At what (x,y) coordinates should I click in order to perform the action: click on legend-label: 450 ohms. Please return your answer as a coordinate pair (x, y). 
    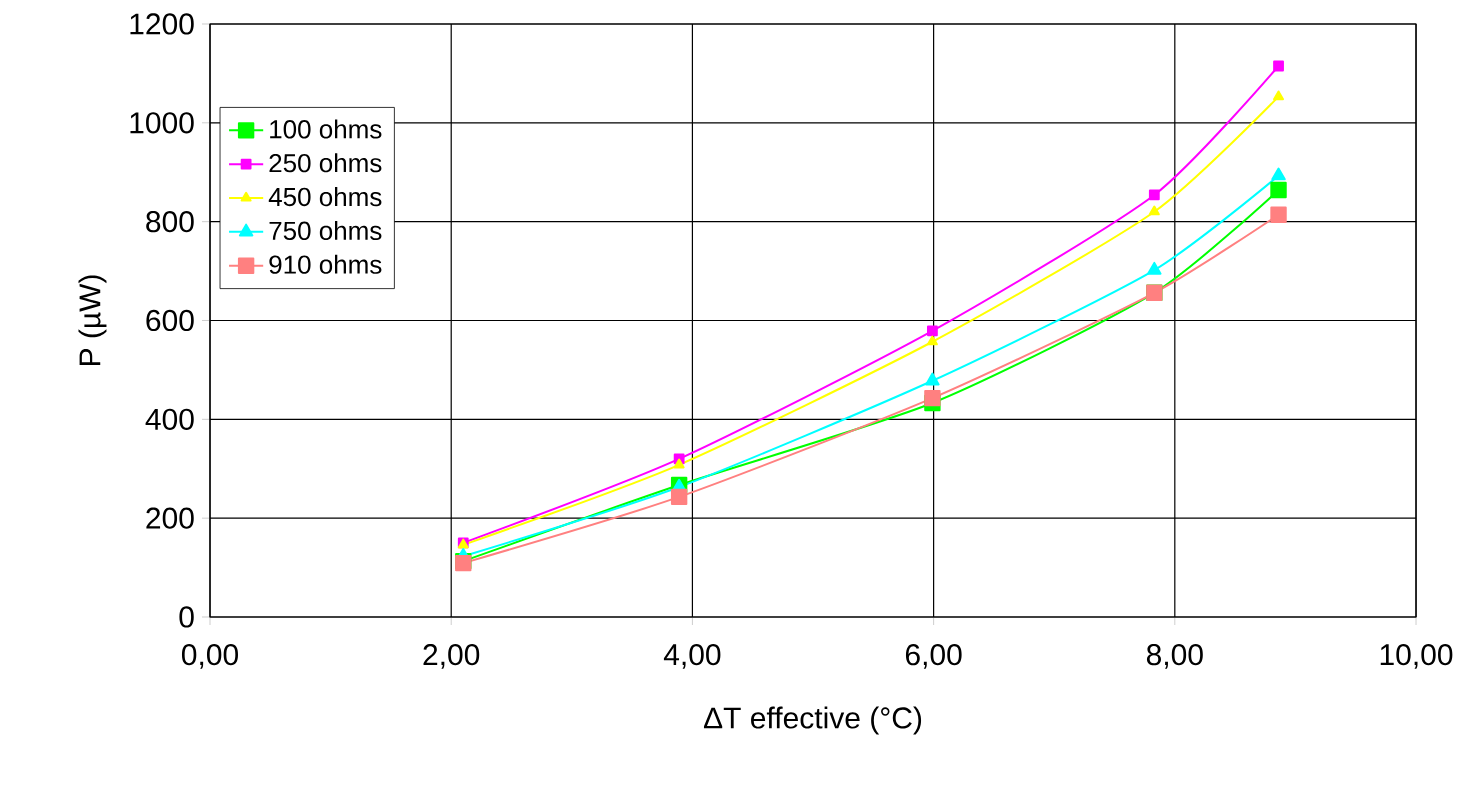
    Looking at the image, I should click on (325, 197).